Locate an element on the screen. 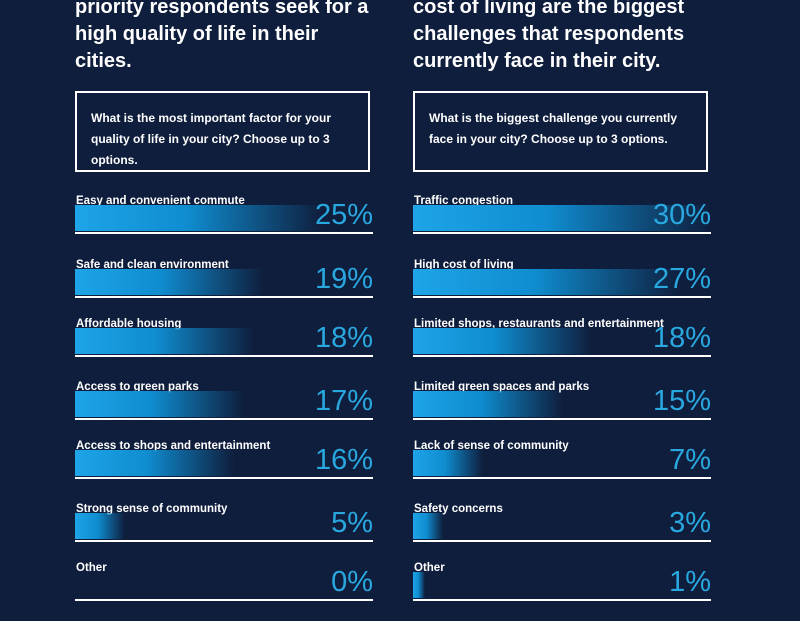 The image size is (800, 621). percent-value-label: 15% is located at coordinates (681, 401).